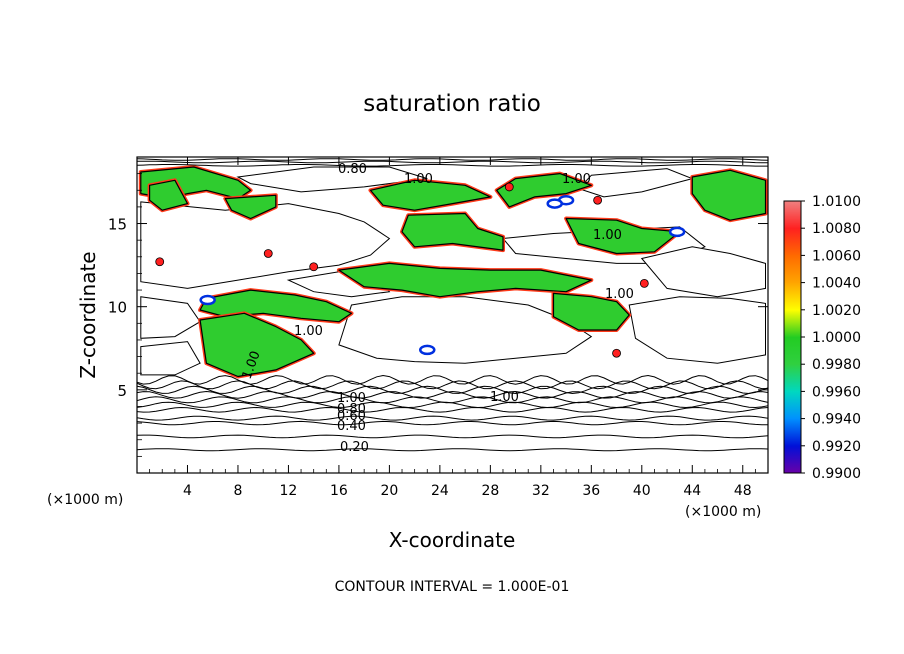  What do you see at coordinates (836, 229) in the screenshot?
I see `colorbar-label: 1.0080` at bounding box center [836, 229].